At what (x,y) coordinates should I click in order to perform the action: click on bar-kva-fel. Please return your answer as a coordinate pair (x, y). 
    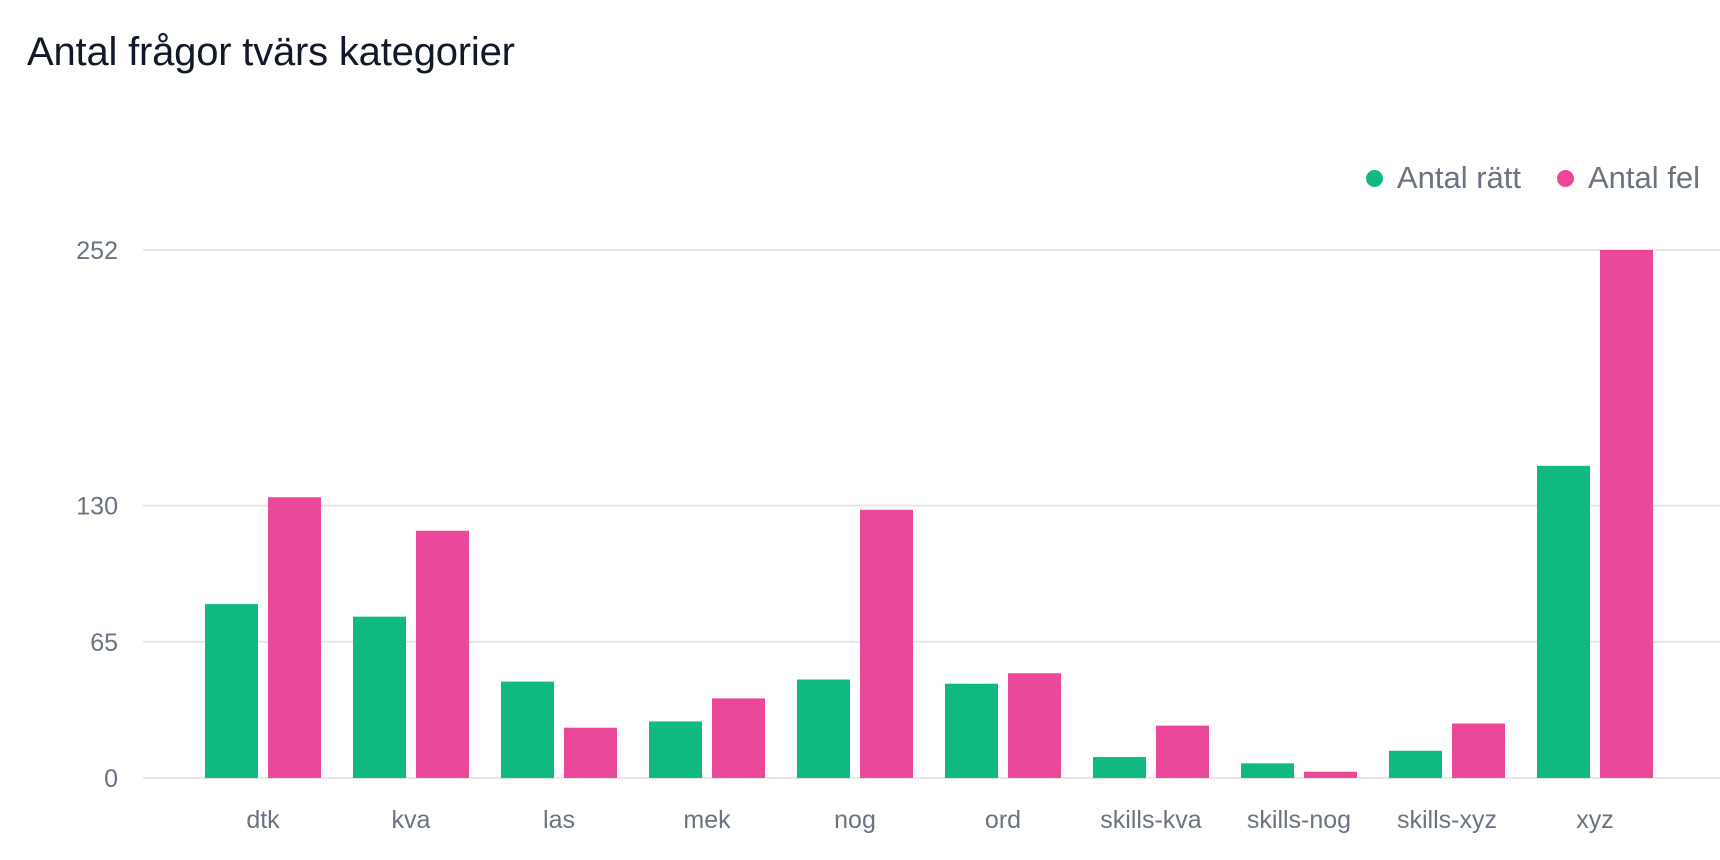
    Looking at the image, I should click on (442, 654).